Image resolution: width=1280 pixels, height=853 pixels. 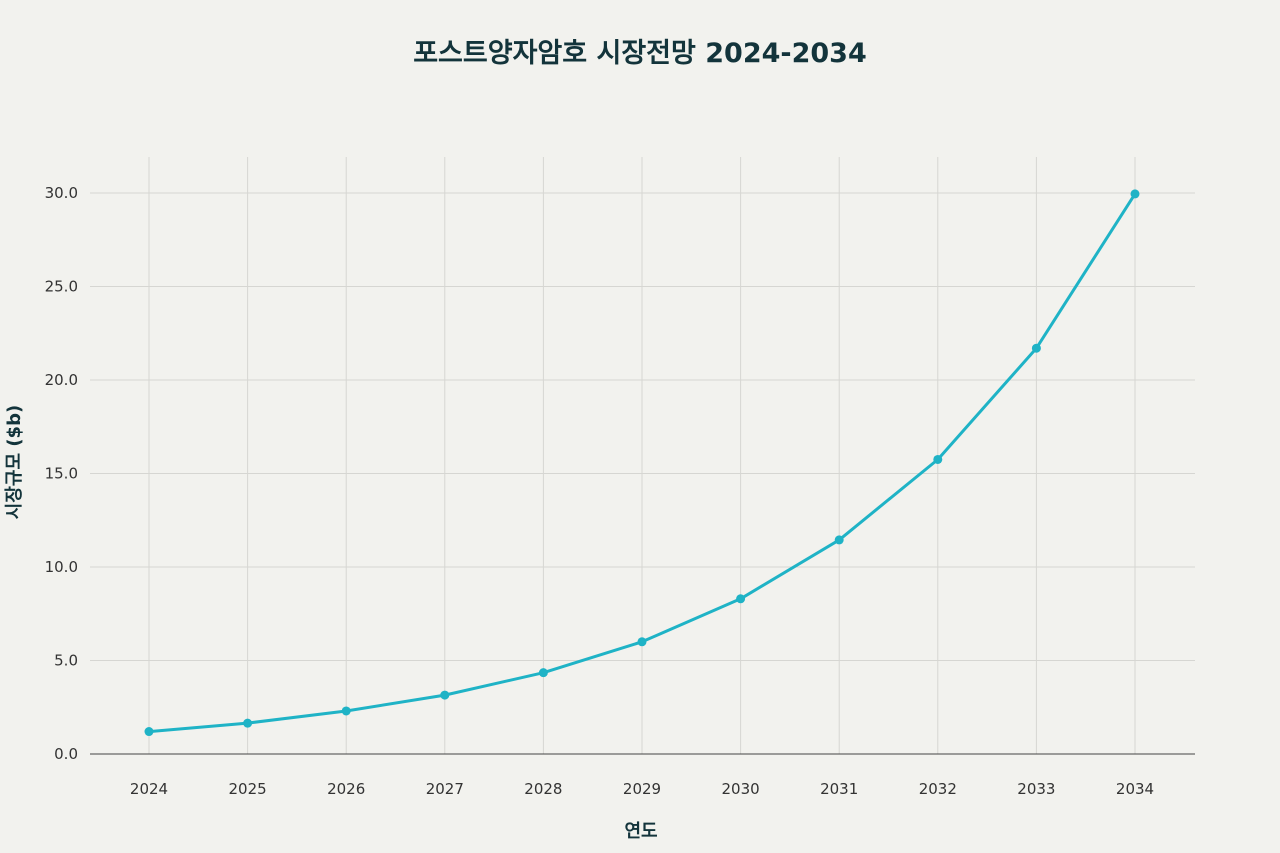 I want to click on y-tick-label: 20.0, so click(x=61, y=380).